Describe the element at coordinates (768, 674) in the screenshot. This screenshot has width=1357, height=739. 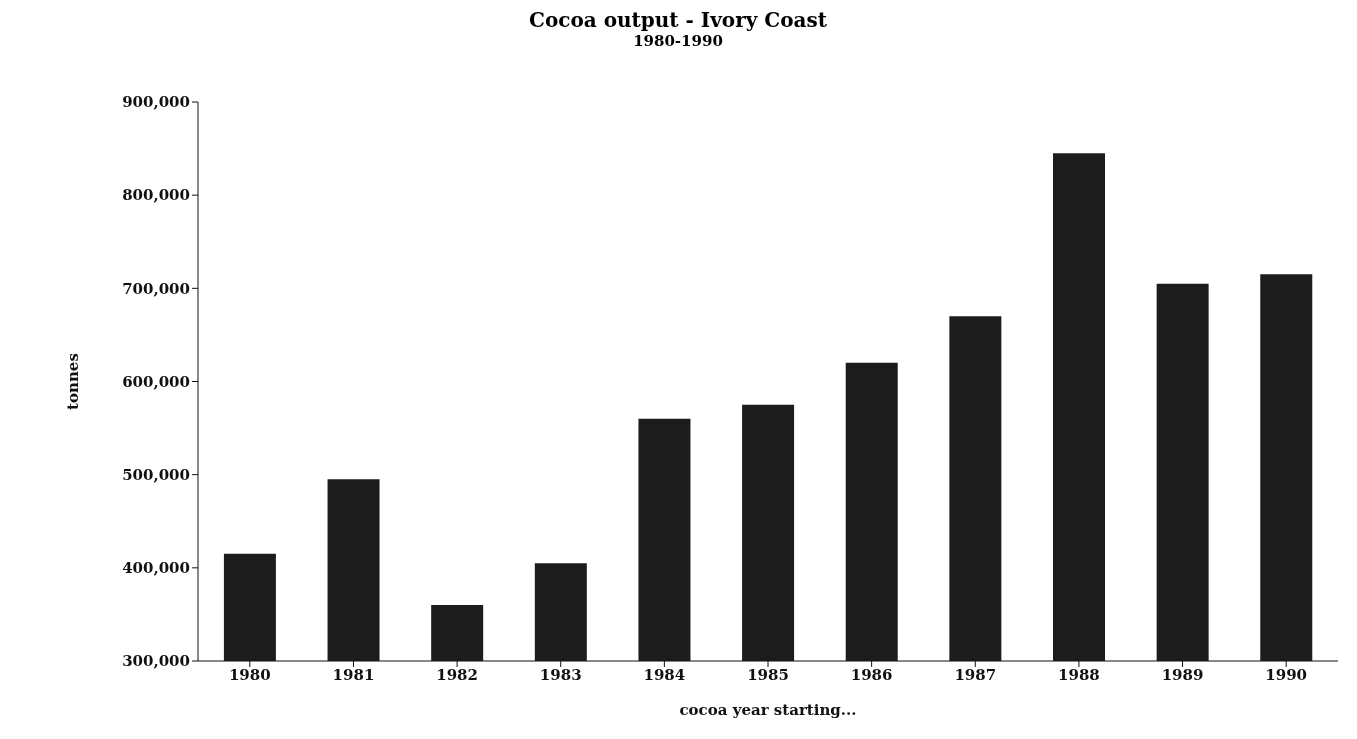
I see `x-tick-label: 1985` at that location.